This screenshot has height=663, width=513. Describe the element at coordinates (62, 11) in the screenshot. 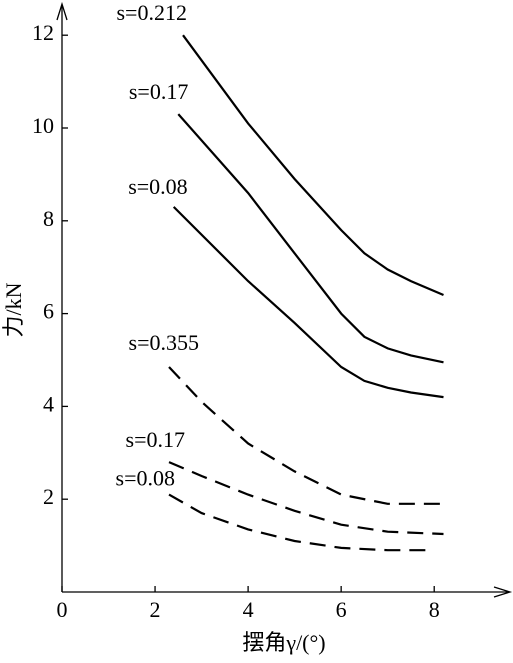

I see `y-axis-arrow` at that location.